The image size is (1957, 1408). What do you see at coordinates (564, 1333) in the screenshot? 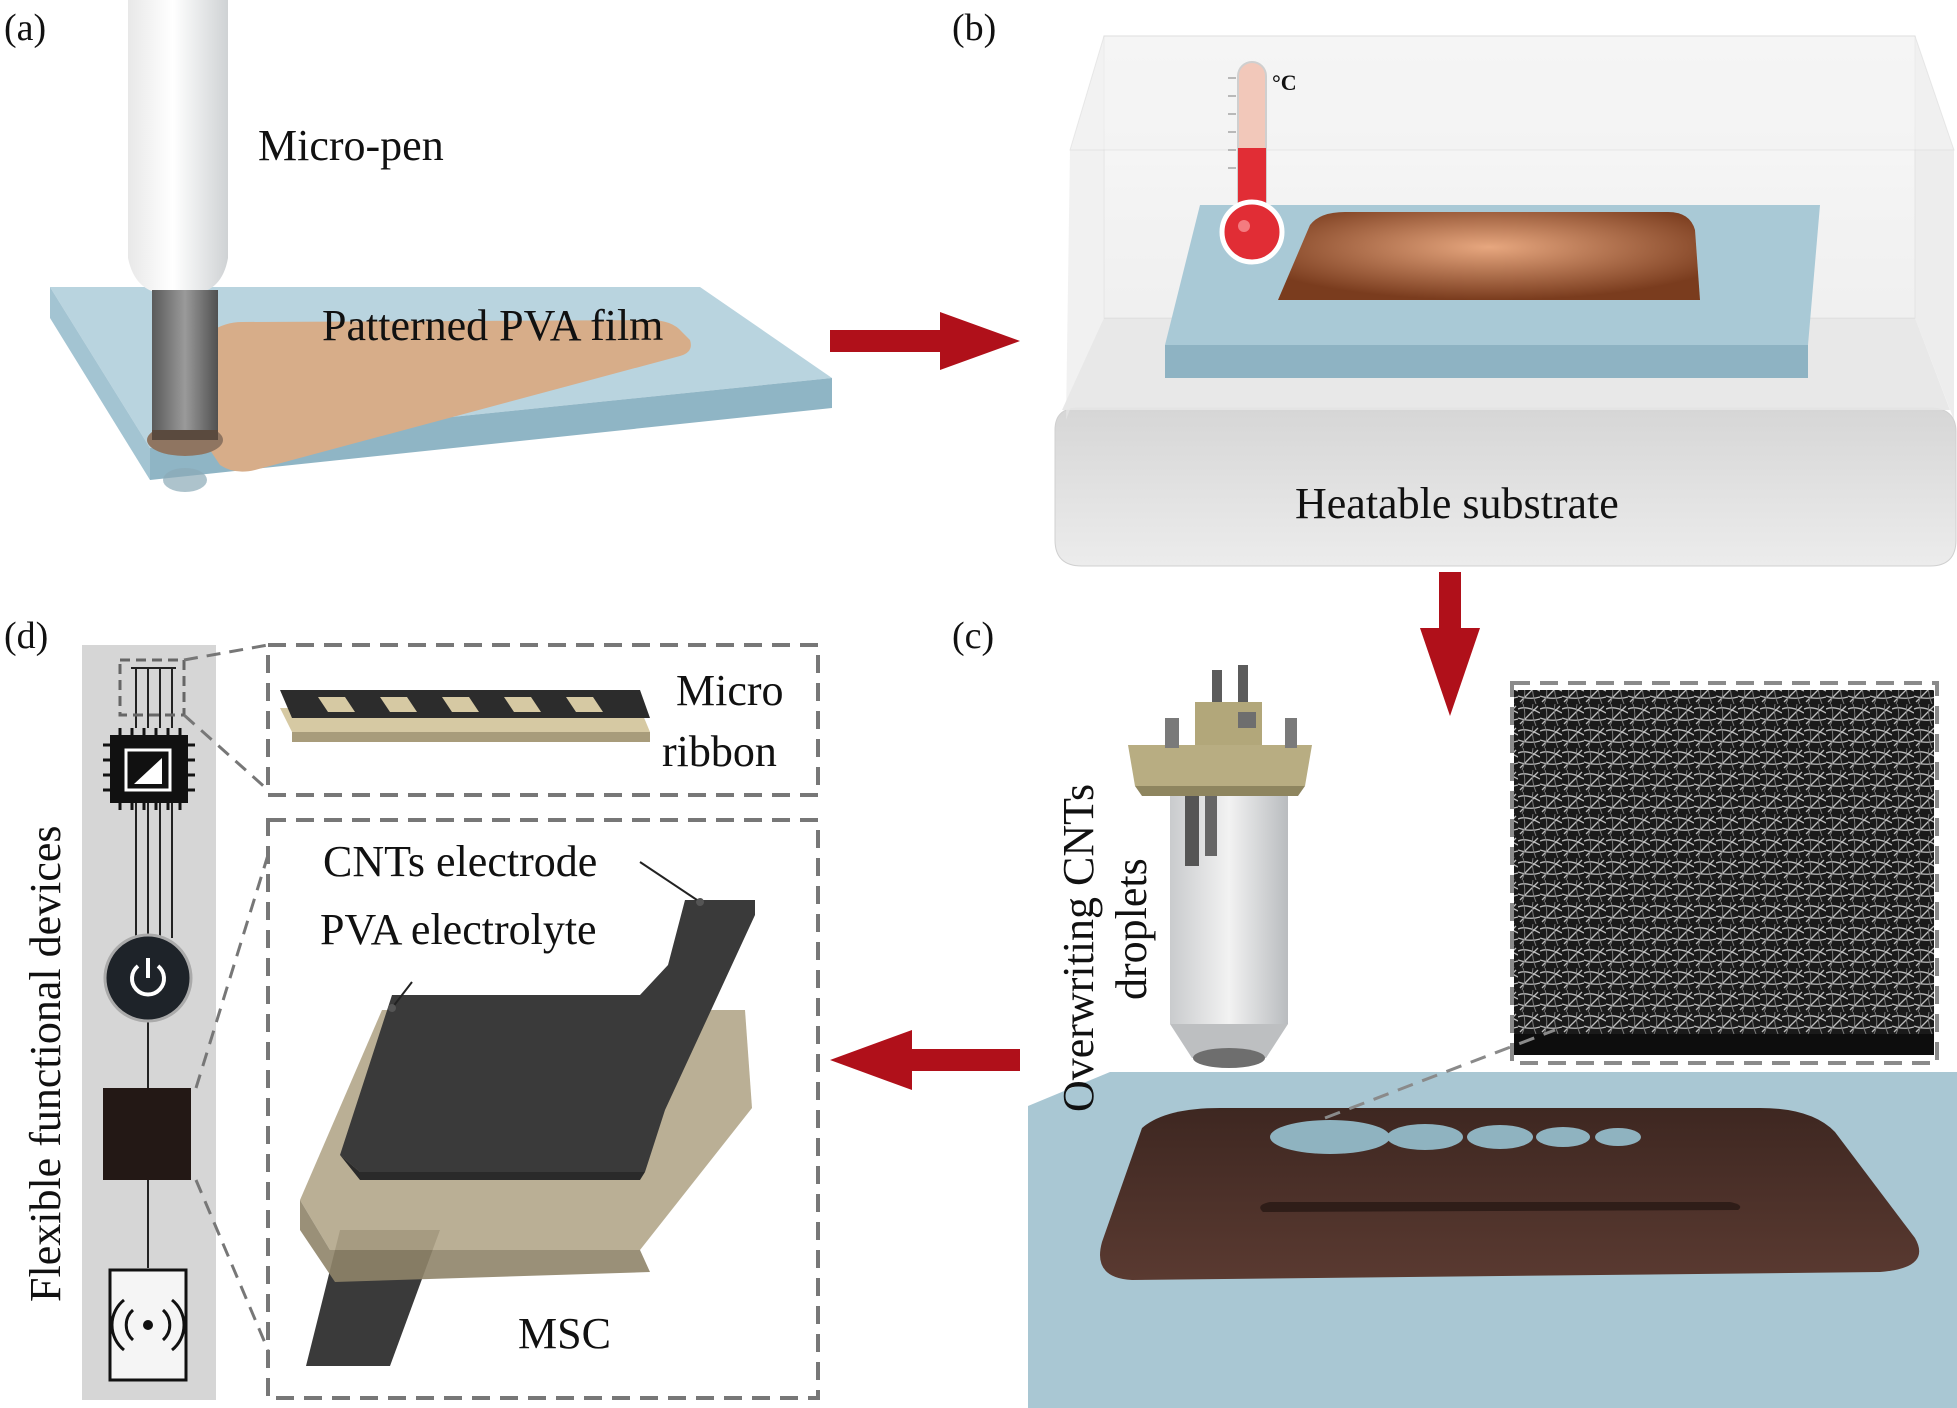
I see `msc-label: MSC` at bounding box center [564, 1333].